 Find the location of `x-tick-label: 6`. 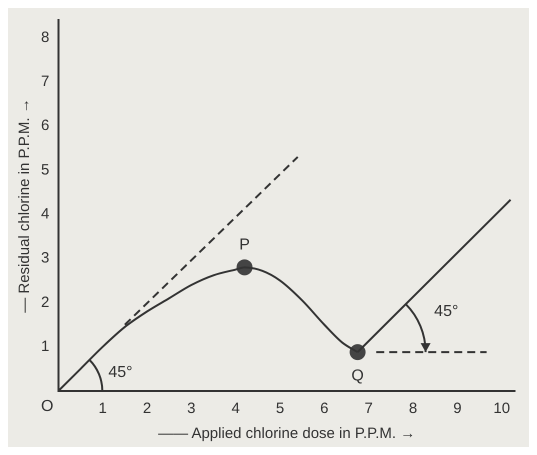

x-tick-label: 6 is located at coordinates (324, 409).